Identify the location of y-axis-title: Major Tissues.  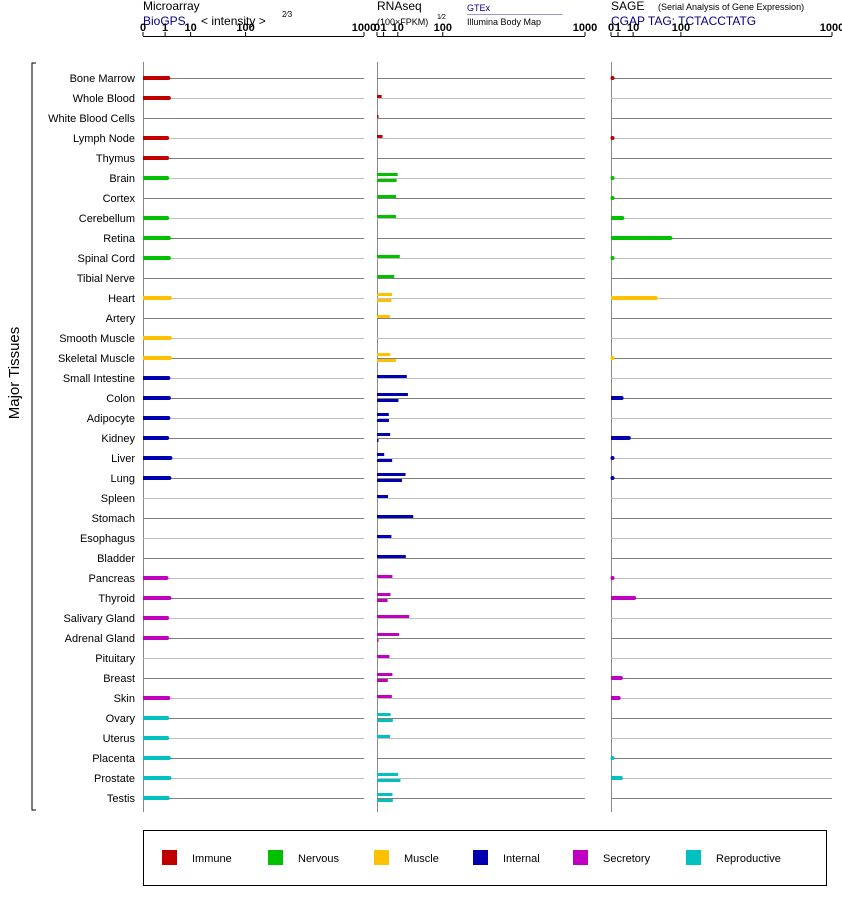
(14, 373).